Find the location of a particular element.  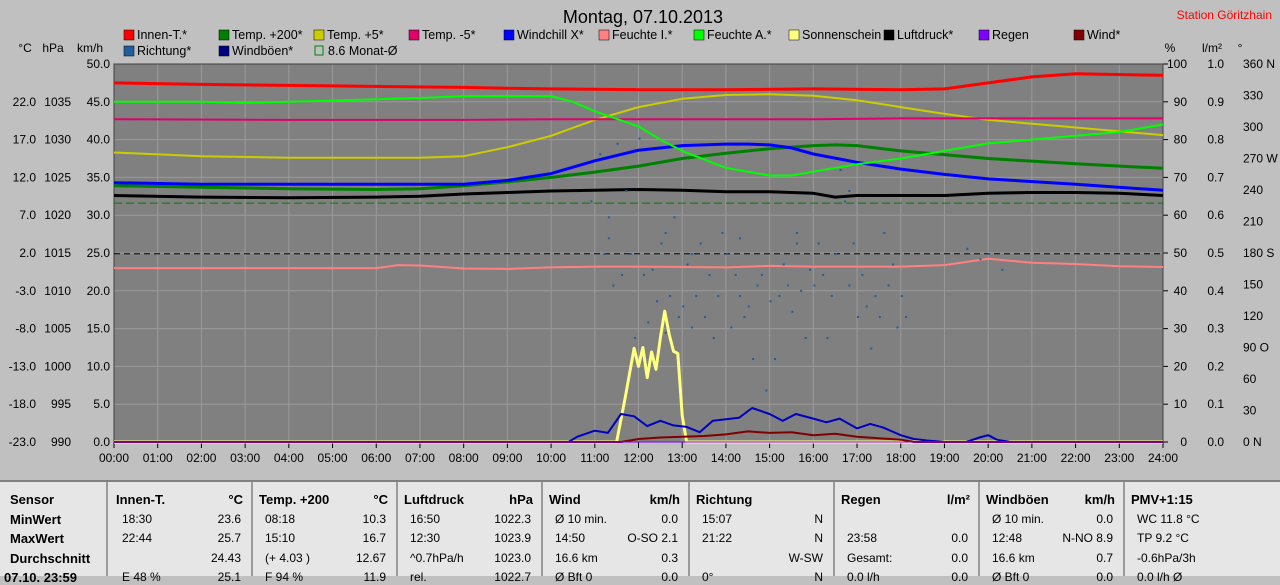

stats-cell-label: E 48 % is located at coordinates (141, 577).